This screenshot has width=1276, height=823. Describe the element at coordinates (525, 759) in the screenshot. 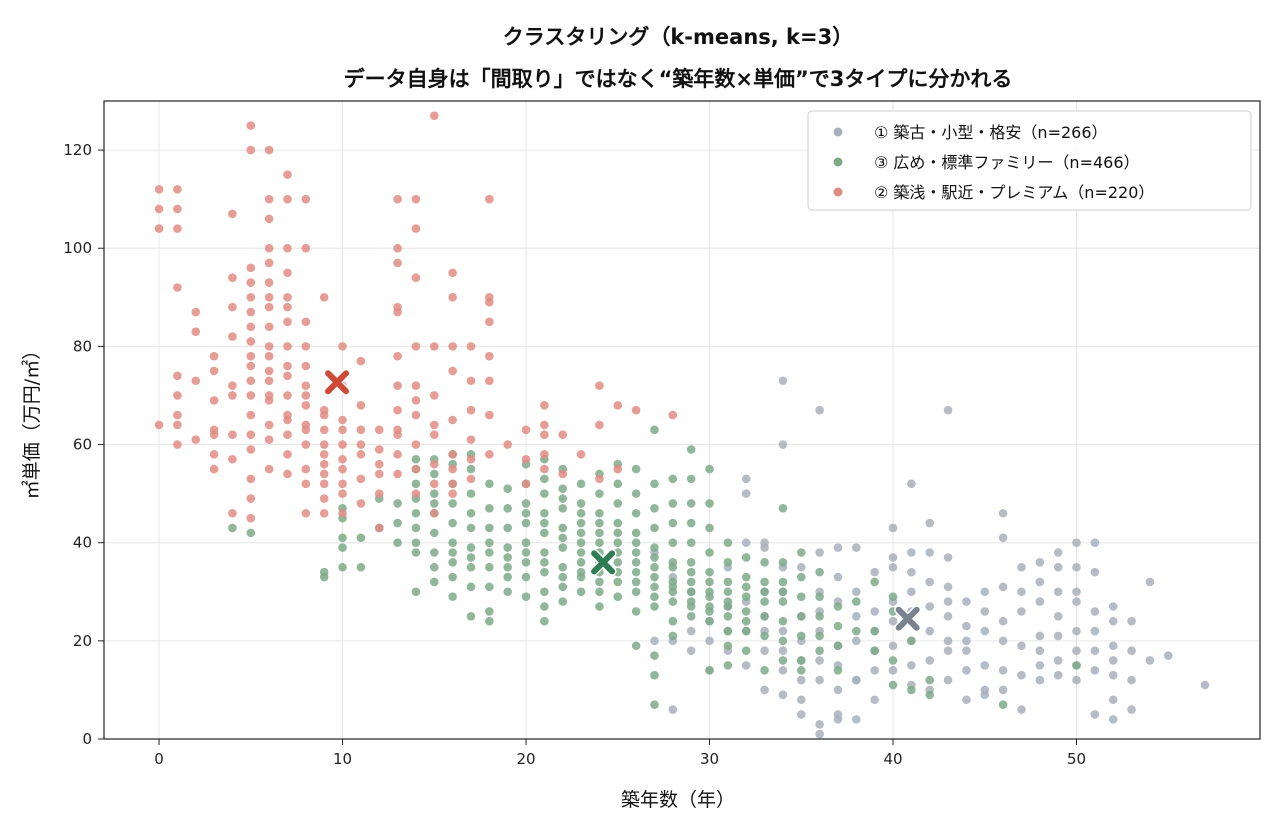

I see `x-tick-label: 20` at that location.